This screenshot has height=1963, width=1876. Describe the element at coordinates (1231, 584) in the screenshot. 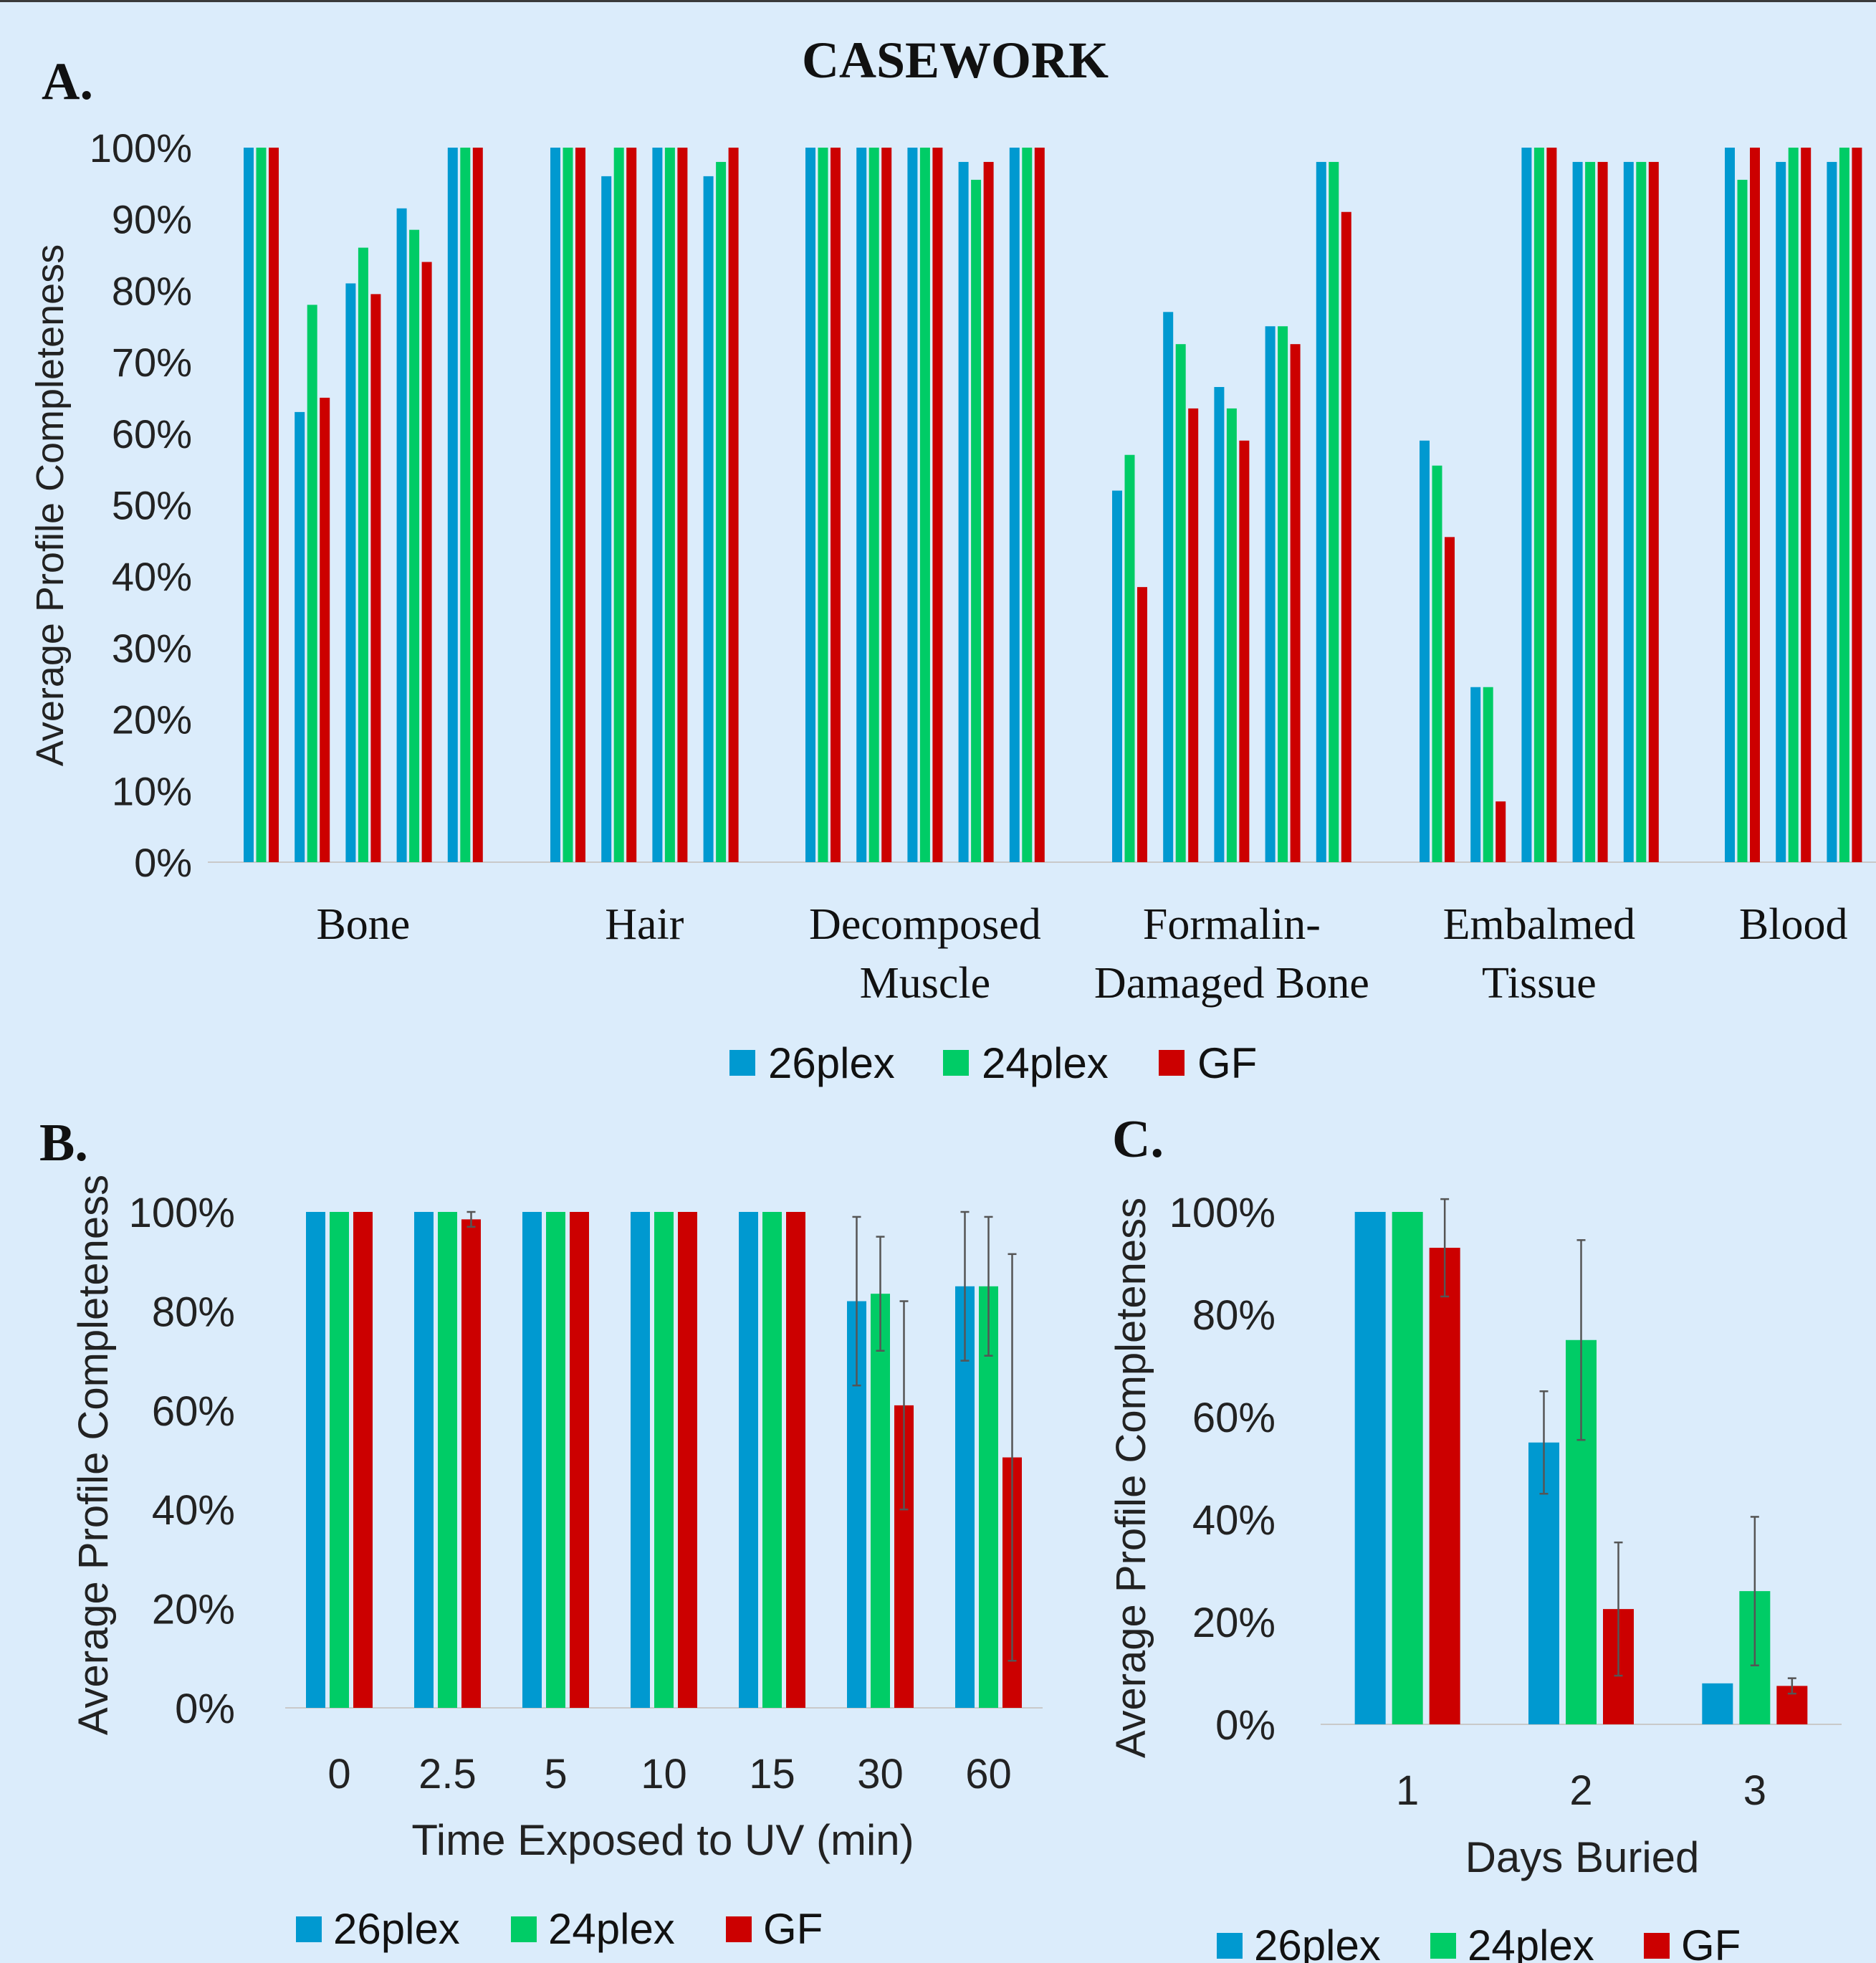

I see `chart-a-group: Formalin- Damaged Bone` at that location.